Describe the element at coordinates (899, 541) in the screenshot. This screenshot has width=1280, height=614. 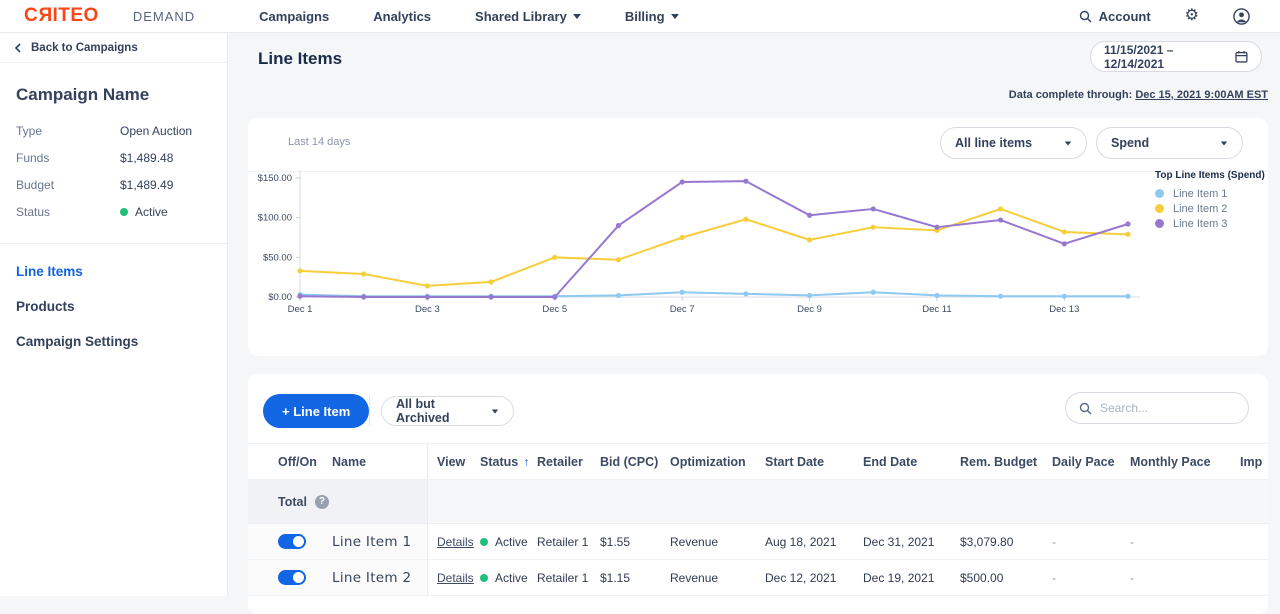
I see `end-date-cell: Dec 31, 2021` at that location.